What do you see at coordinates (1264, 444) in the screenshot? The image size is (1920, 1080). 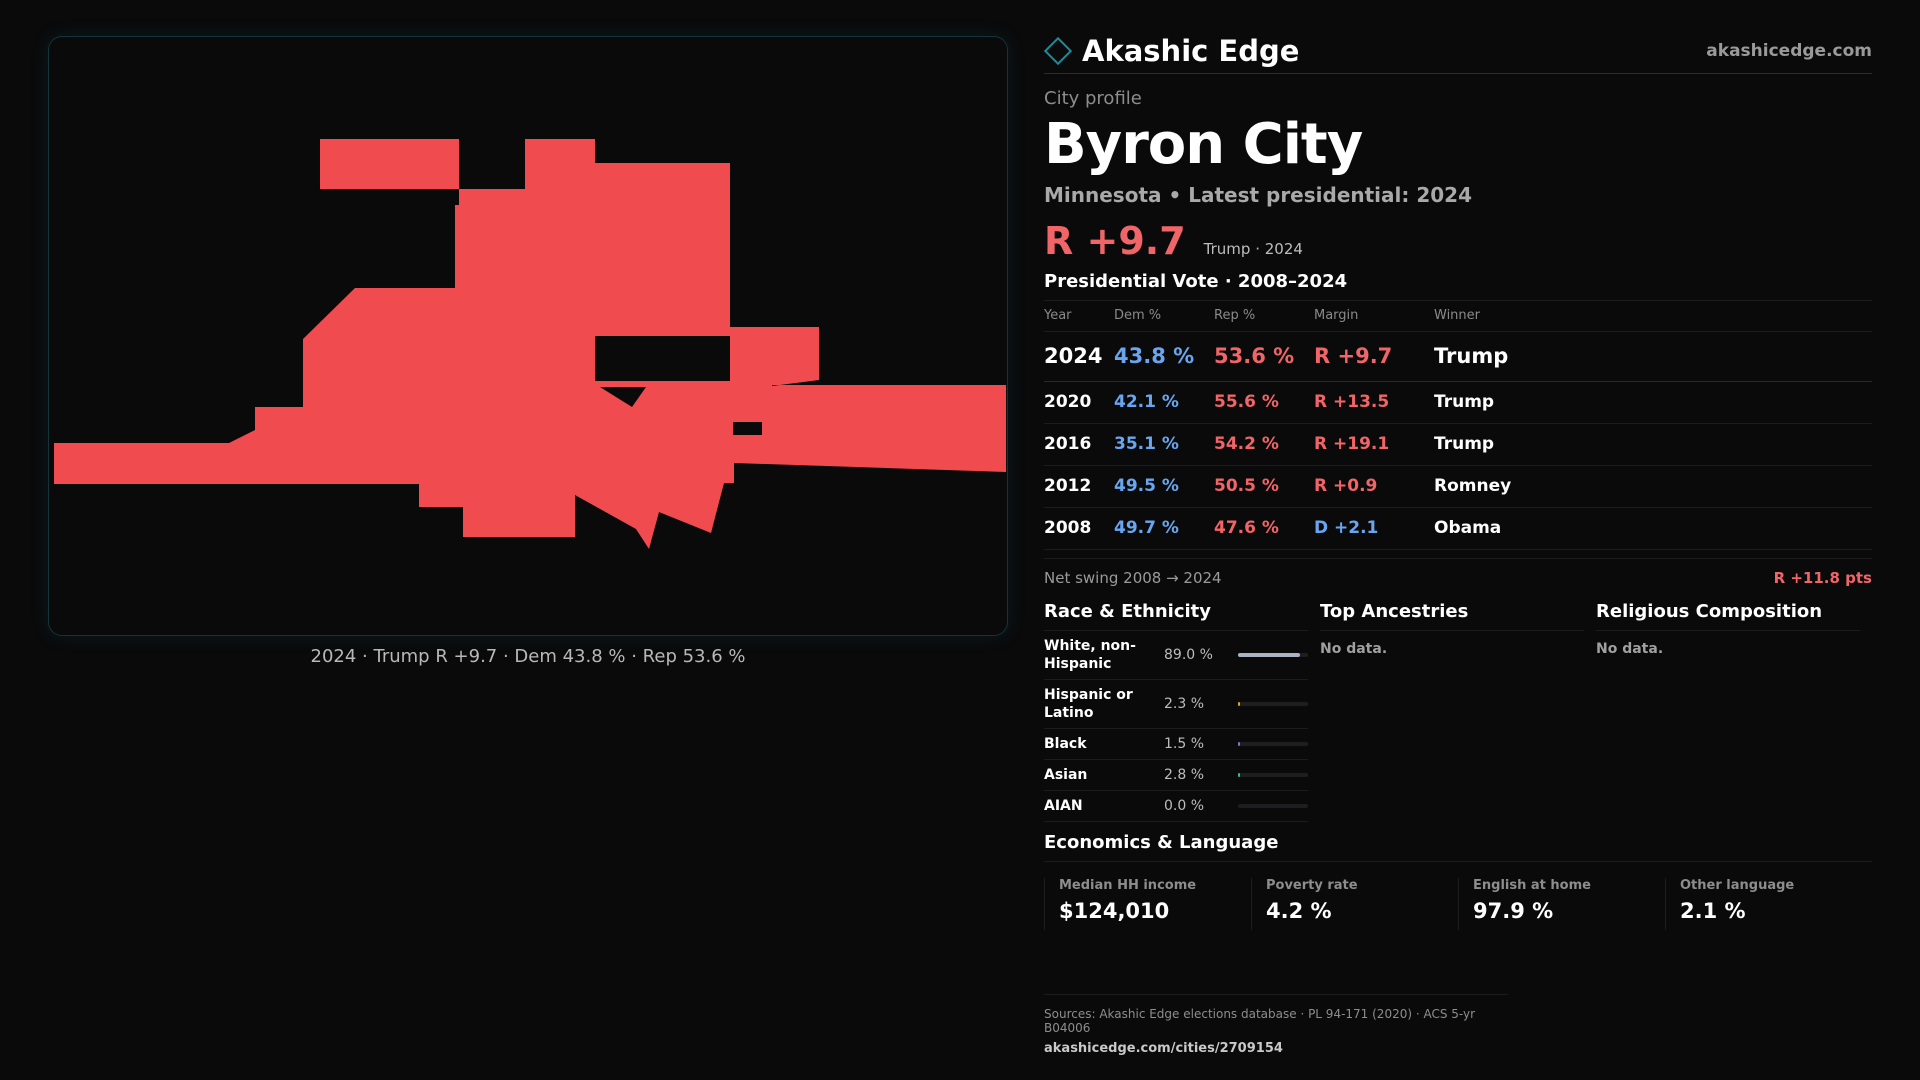 I see `row-rep: 54.2 %` at bounding box center [1264, 444].